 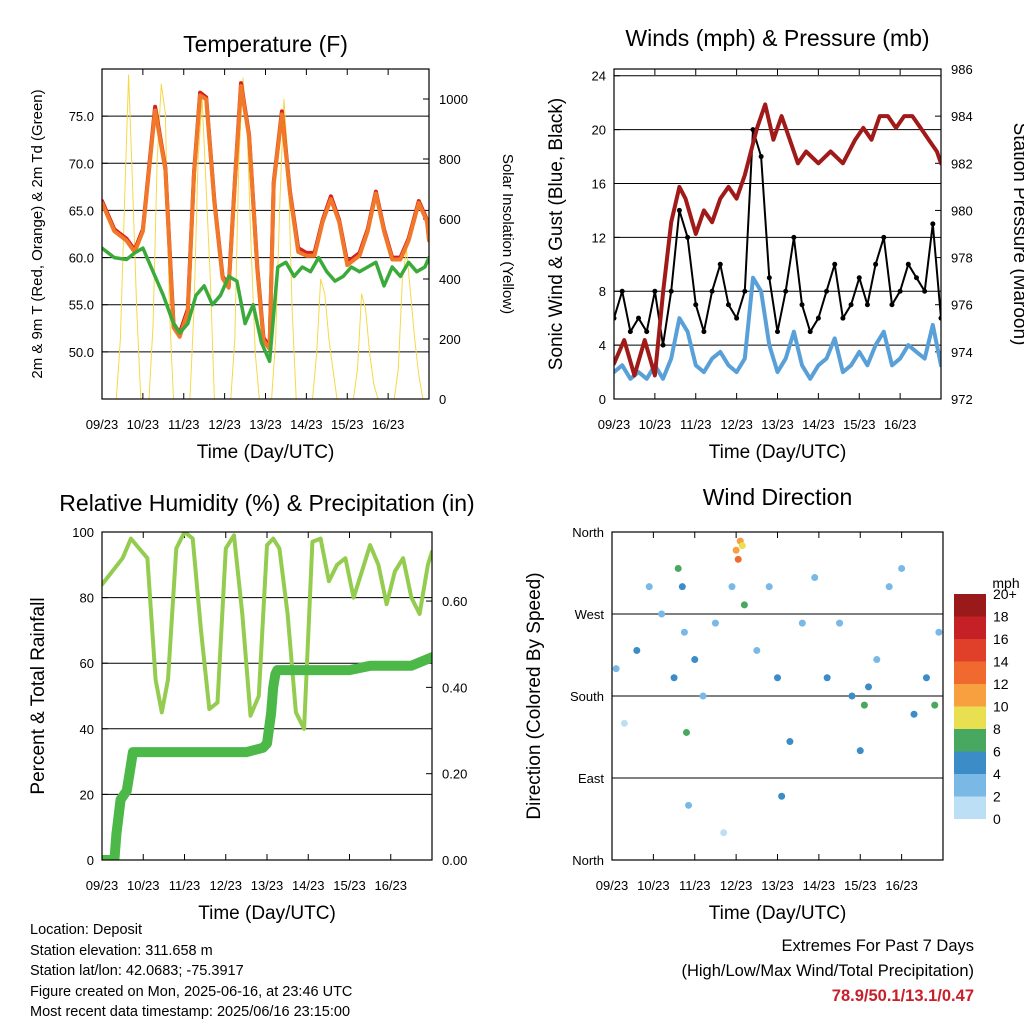 What do you see at coordinates (450, 159) in the screenshot?
I see `y-right-tick-label: 800` at bounding box center [450, 159].